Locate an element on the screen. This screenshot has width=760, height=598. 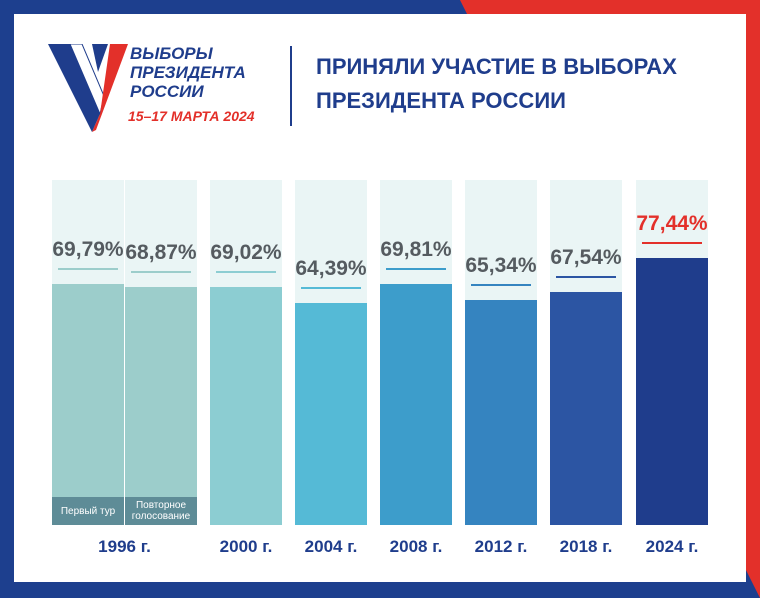
x-tick-label: 2018 г. is located at coordinates (586, 546).